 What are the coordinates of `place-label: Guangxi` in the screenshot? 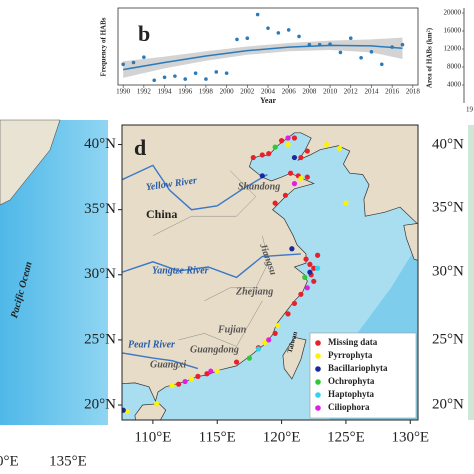 It's located at (168, 364).